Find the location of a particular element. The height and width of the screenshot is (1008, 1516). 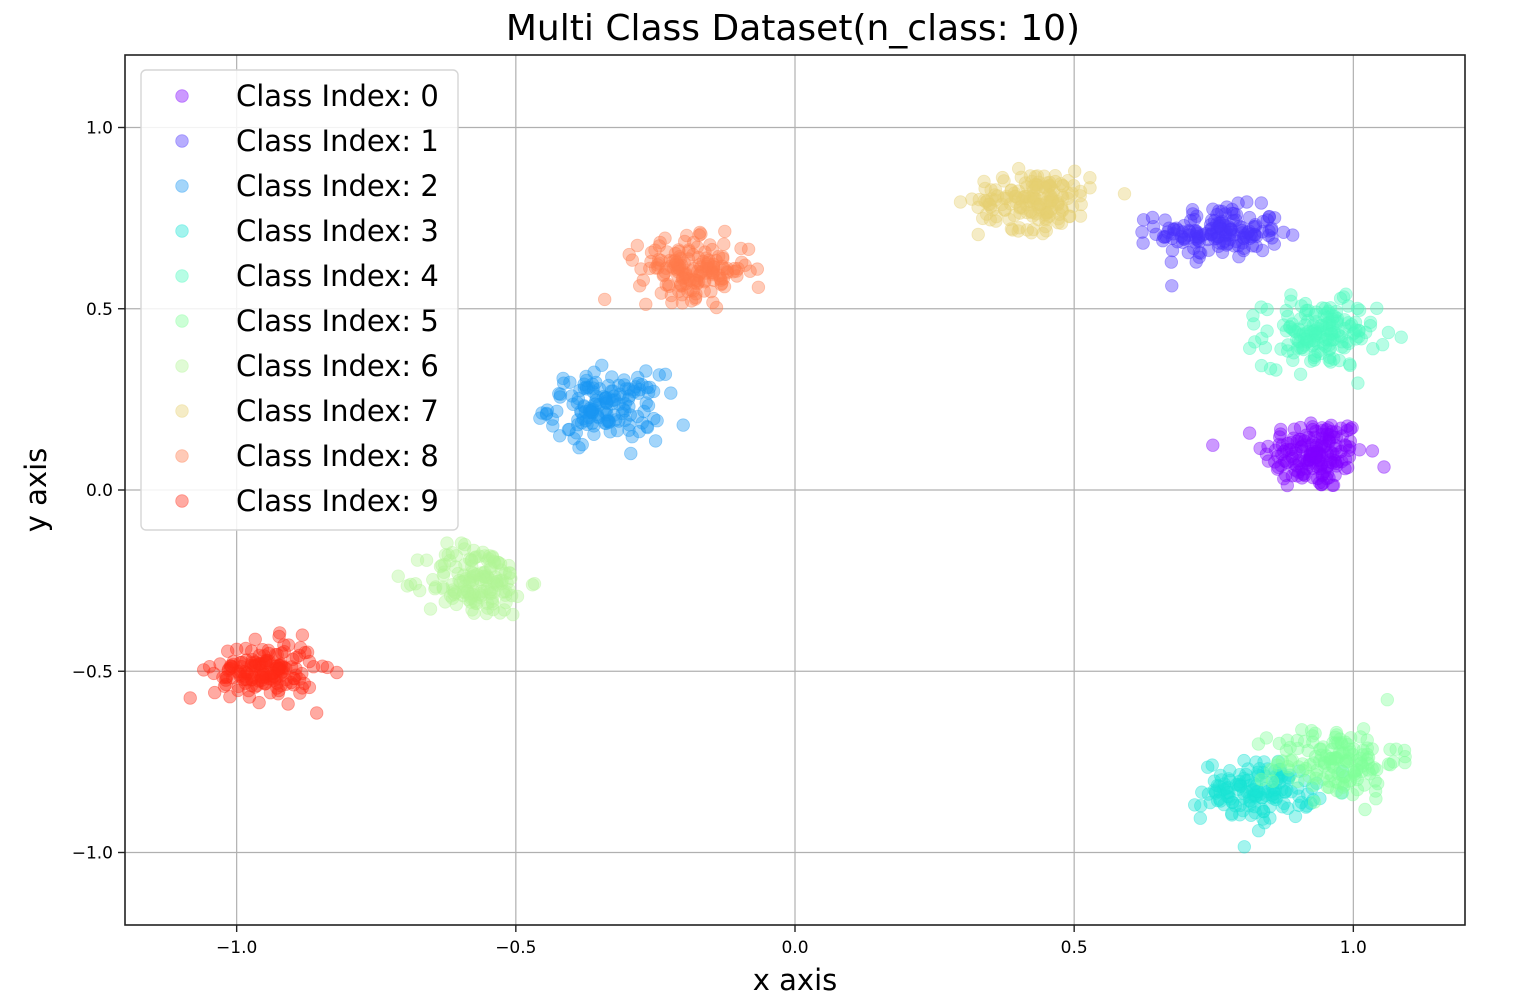

x-tick-label: −0.5 is located at coordinates (515, 948).